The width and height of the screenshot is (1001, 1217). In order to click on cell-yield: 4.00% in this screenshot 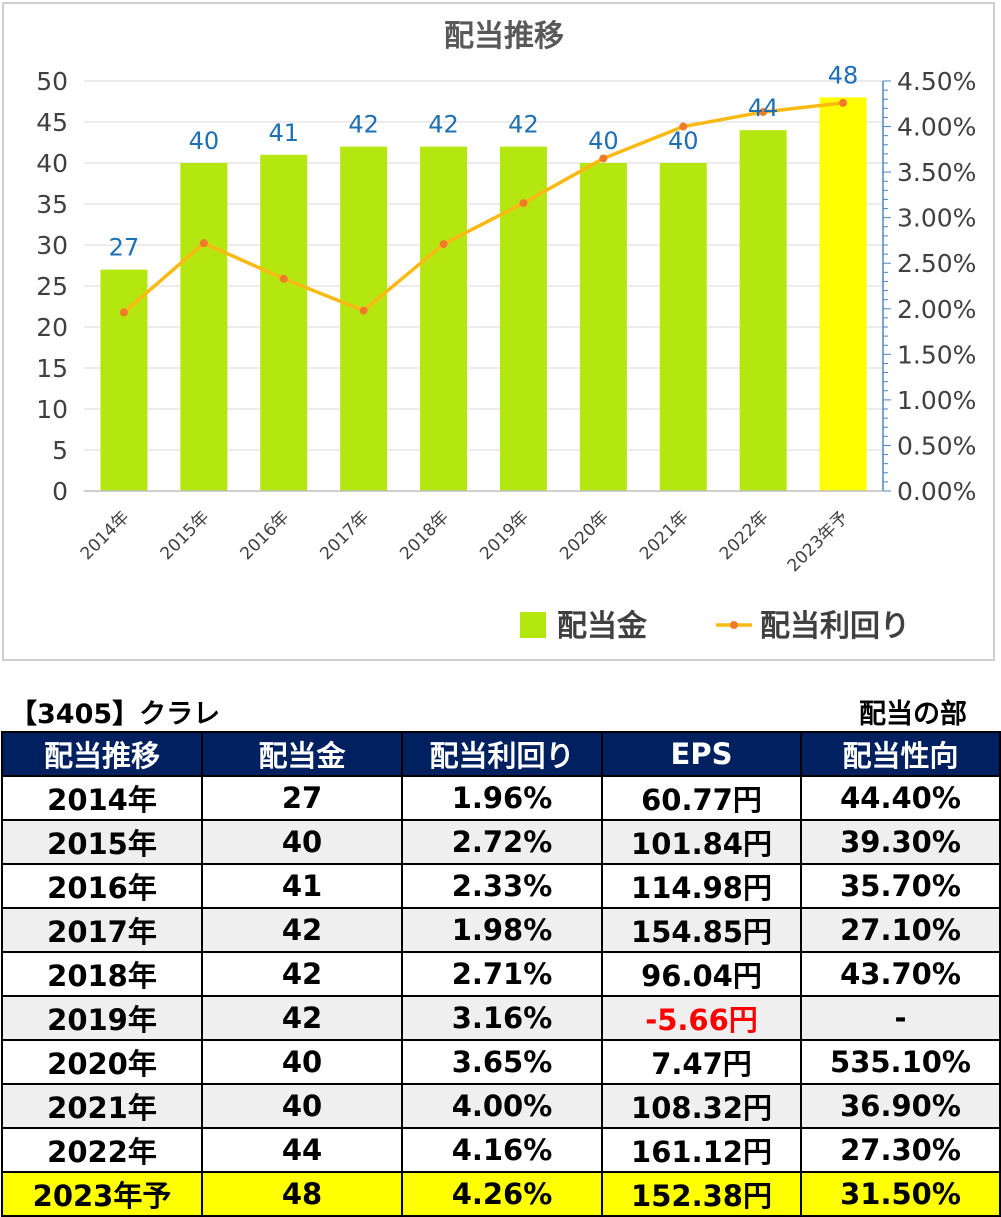, I will do `click(502, 1106)`.